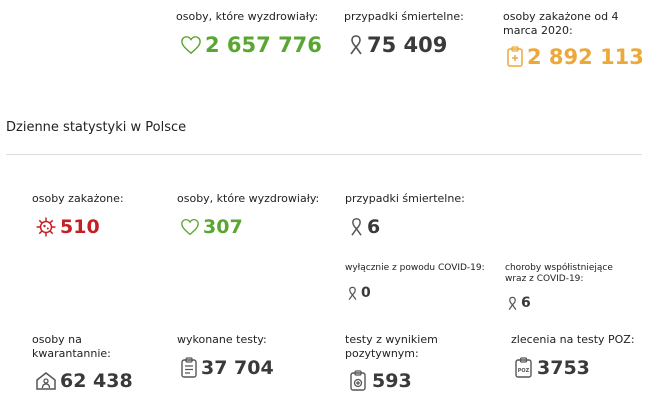  I want to click on house-person-icon, so click(46, 381).